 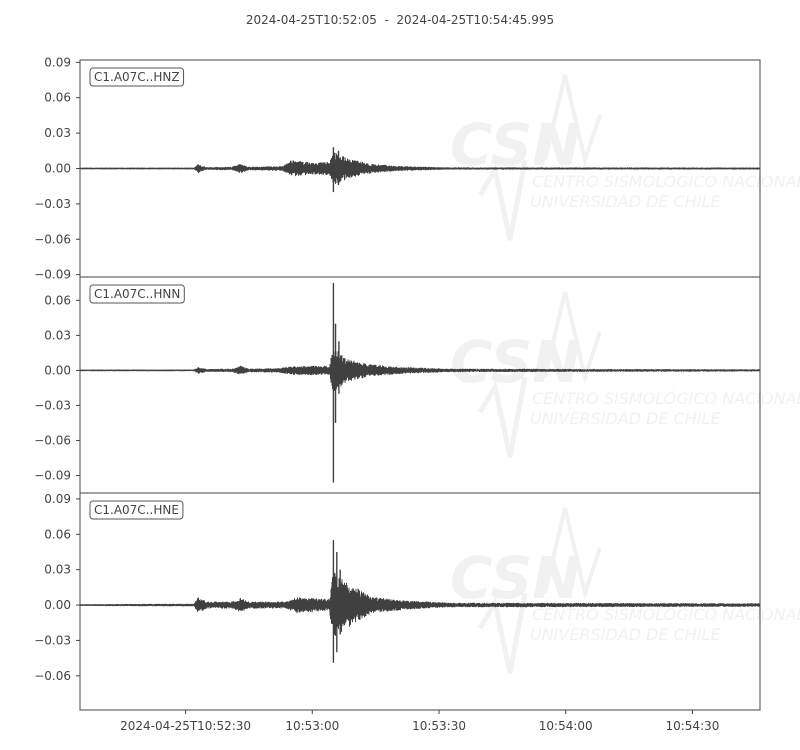 What do you see at coordinates (312, 726) in the screenshot?
I see `x-tick-label: 10:53:00` at bounding box center [312, 726].